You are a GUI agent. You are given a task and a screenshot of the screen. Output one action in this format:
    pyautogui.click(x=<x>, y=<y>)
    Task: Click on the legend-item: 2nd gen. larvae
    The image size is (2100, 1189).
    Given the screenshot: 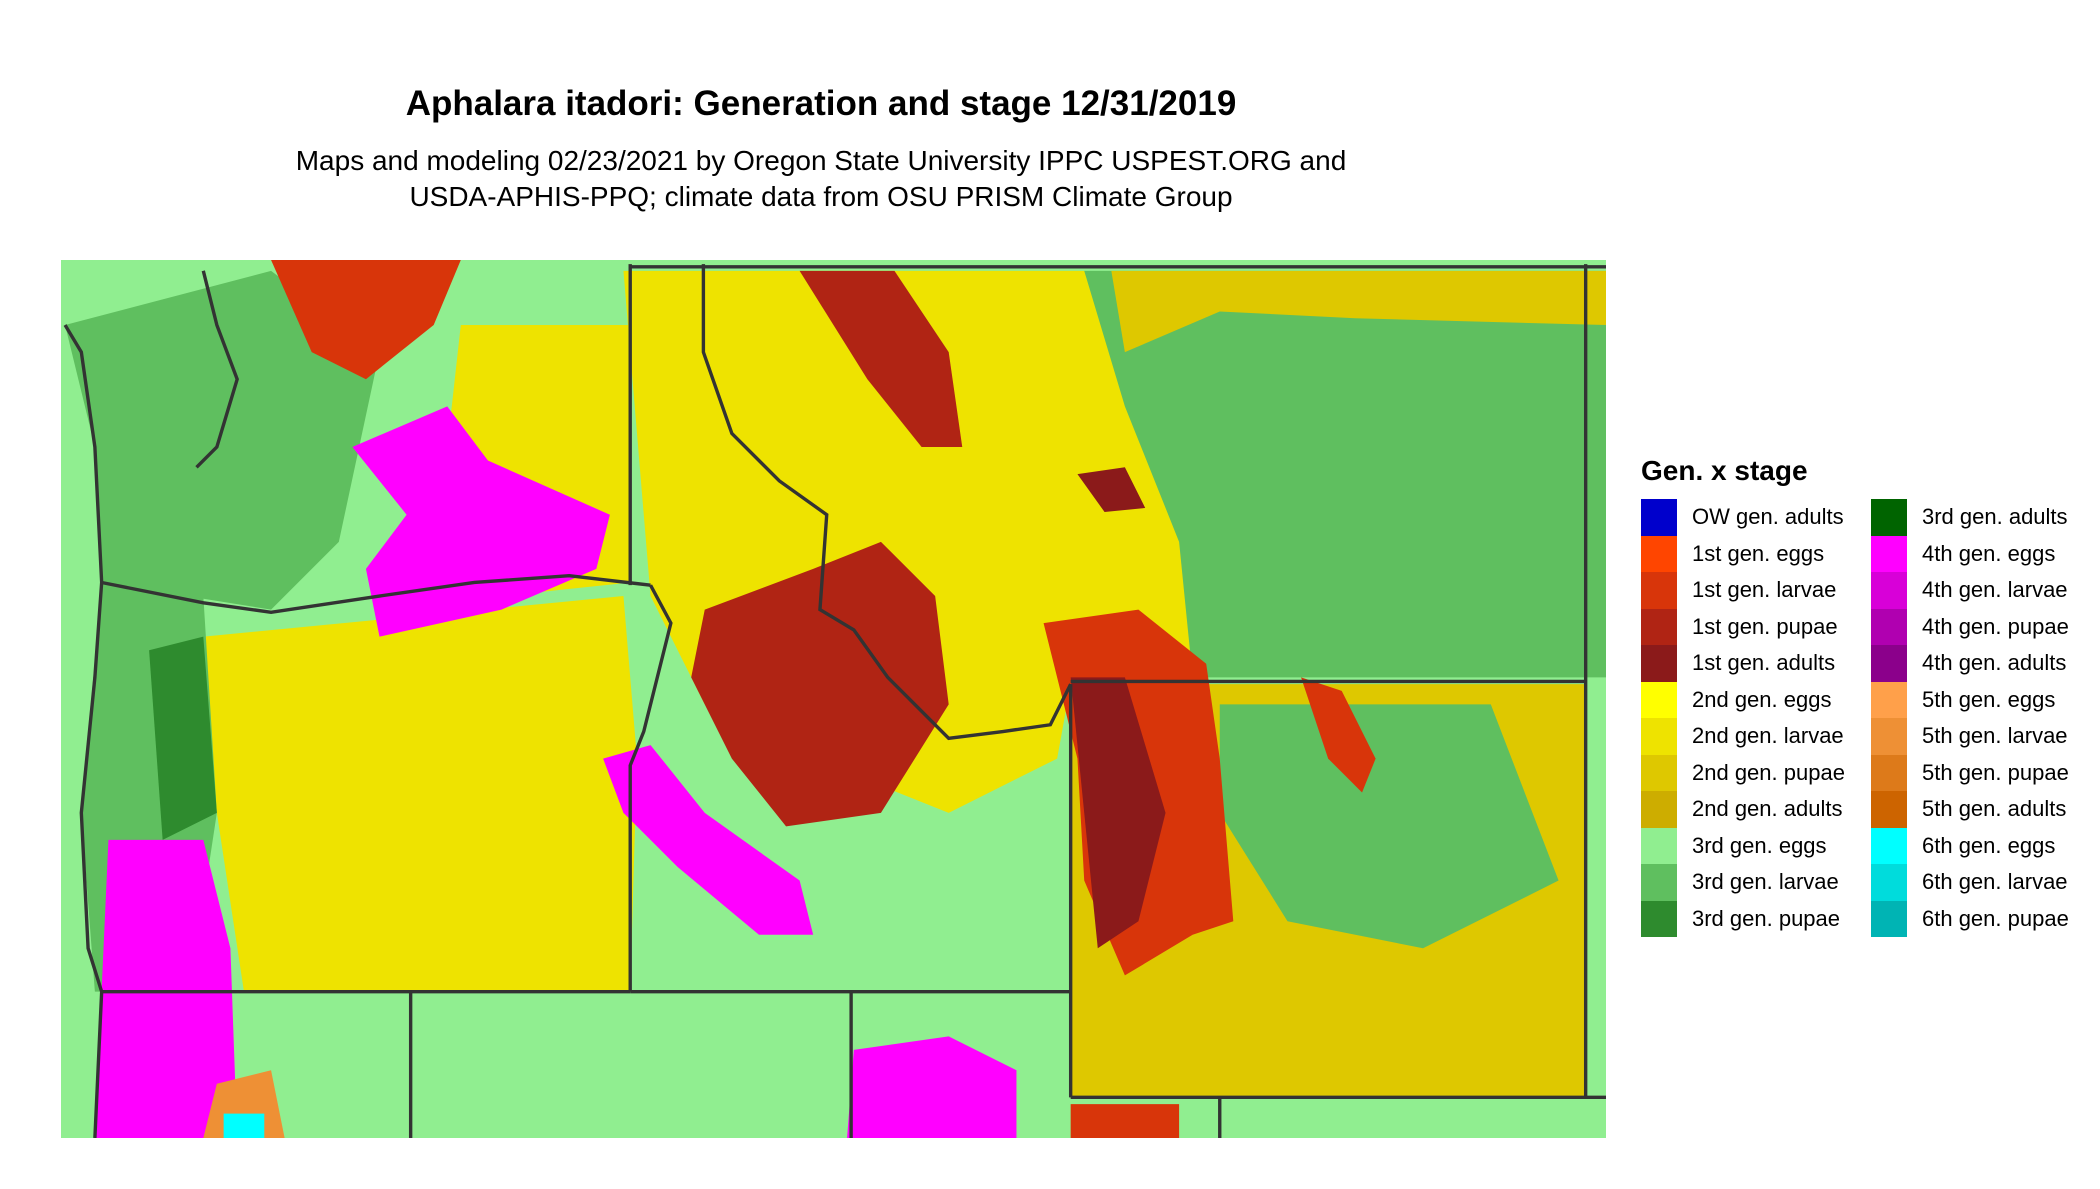 What is the action you would take?
    pyautogui.click(x=1743, y=736)
    